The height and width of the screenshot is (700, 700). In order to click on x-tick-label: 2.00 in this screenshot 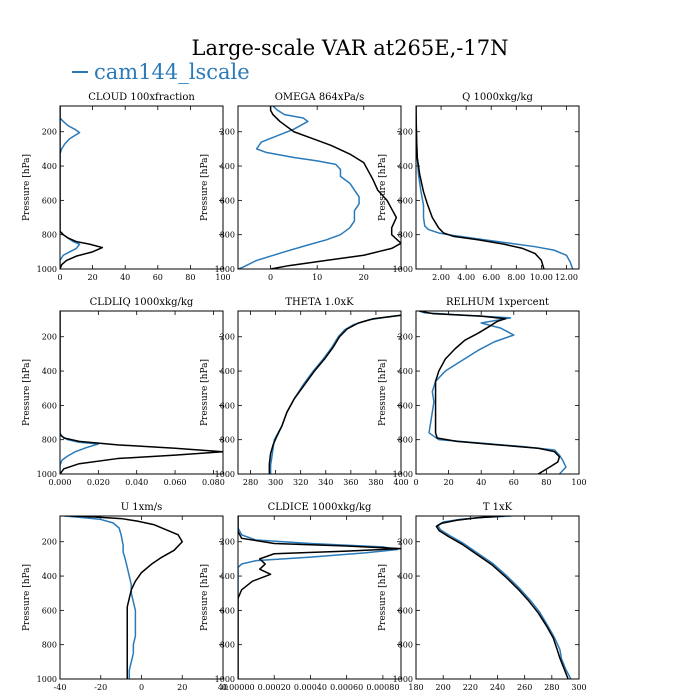, I will do `click(441, 277)`.